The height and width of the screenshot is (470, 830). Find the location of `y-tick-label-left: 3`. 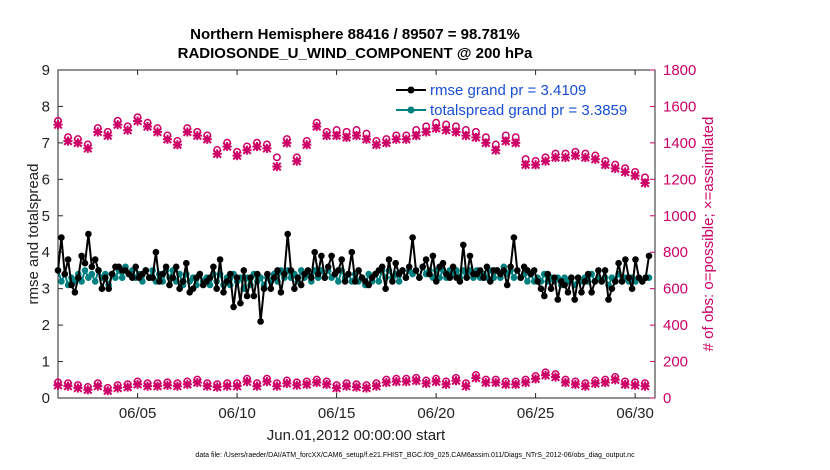

y-tick-label-left: 3 is located at coordinates (46, 289).